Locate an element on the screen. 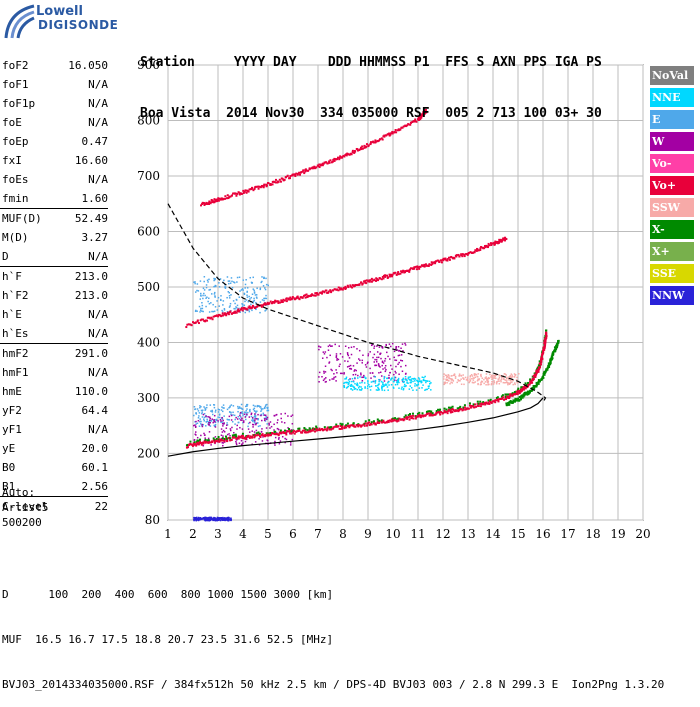  param-value: 64.4 is located at coordinates (95, 410).